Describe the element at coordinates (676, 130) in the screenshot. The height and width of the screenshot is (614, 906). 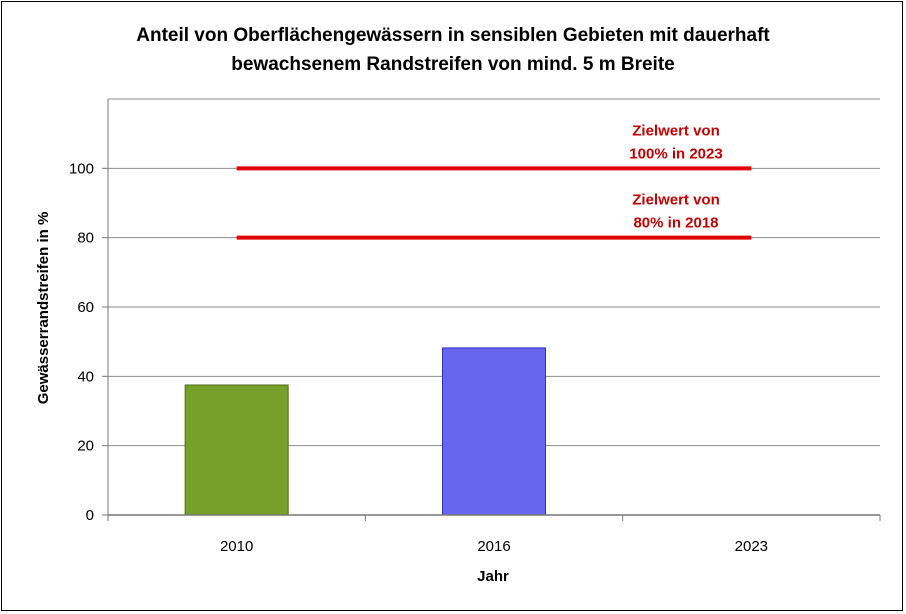
I see `target-label-100-line-1: Zielwert von` at that location.